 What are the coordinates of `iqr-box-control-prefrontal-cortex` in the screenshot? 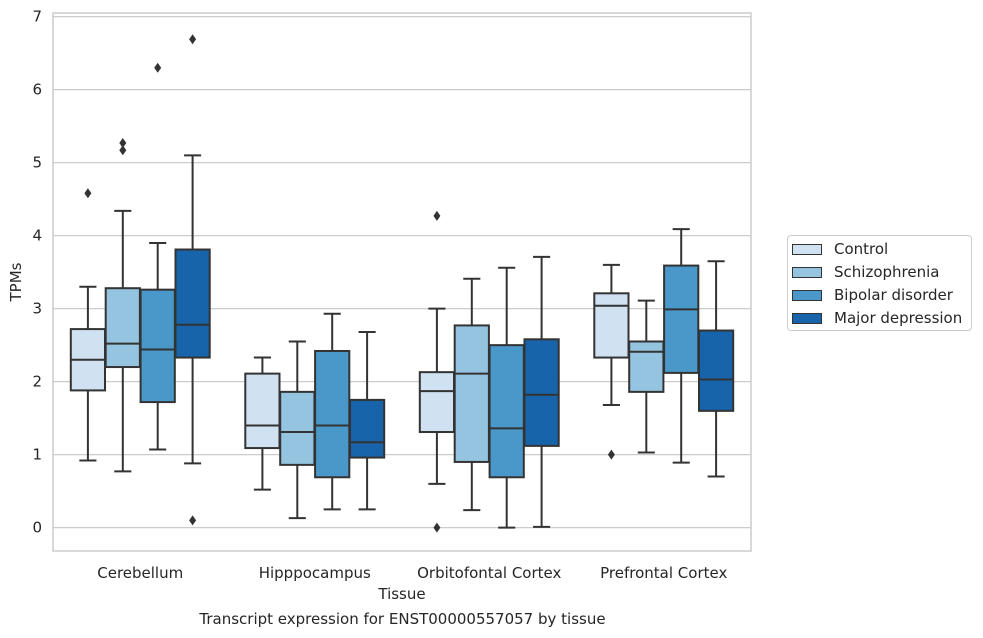 It's located at (611, 325).